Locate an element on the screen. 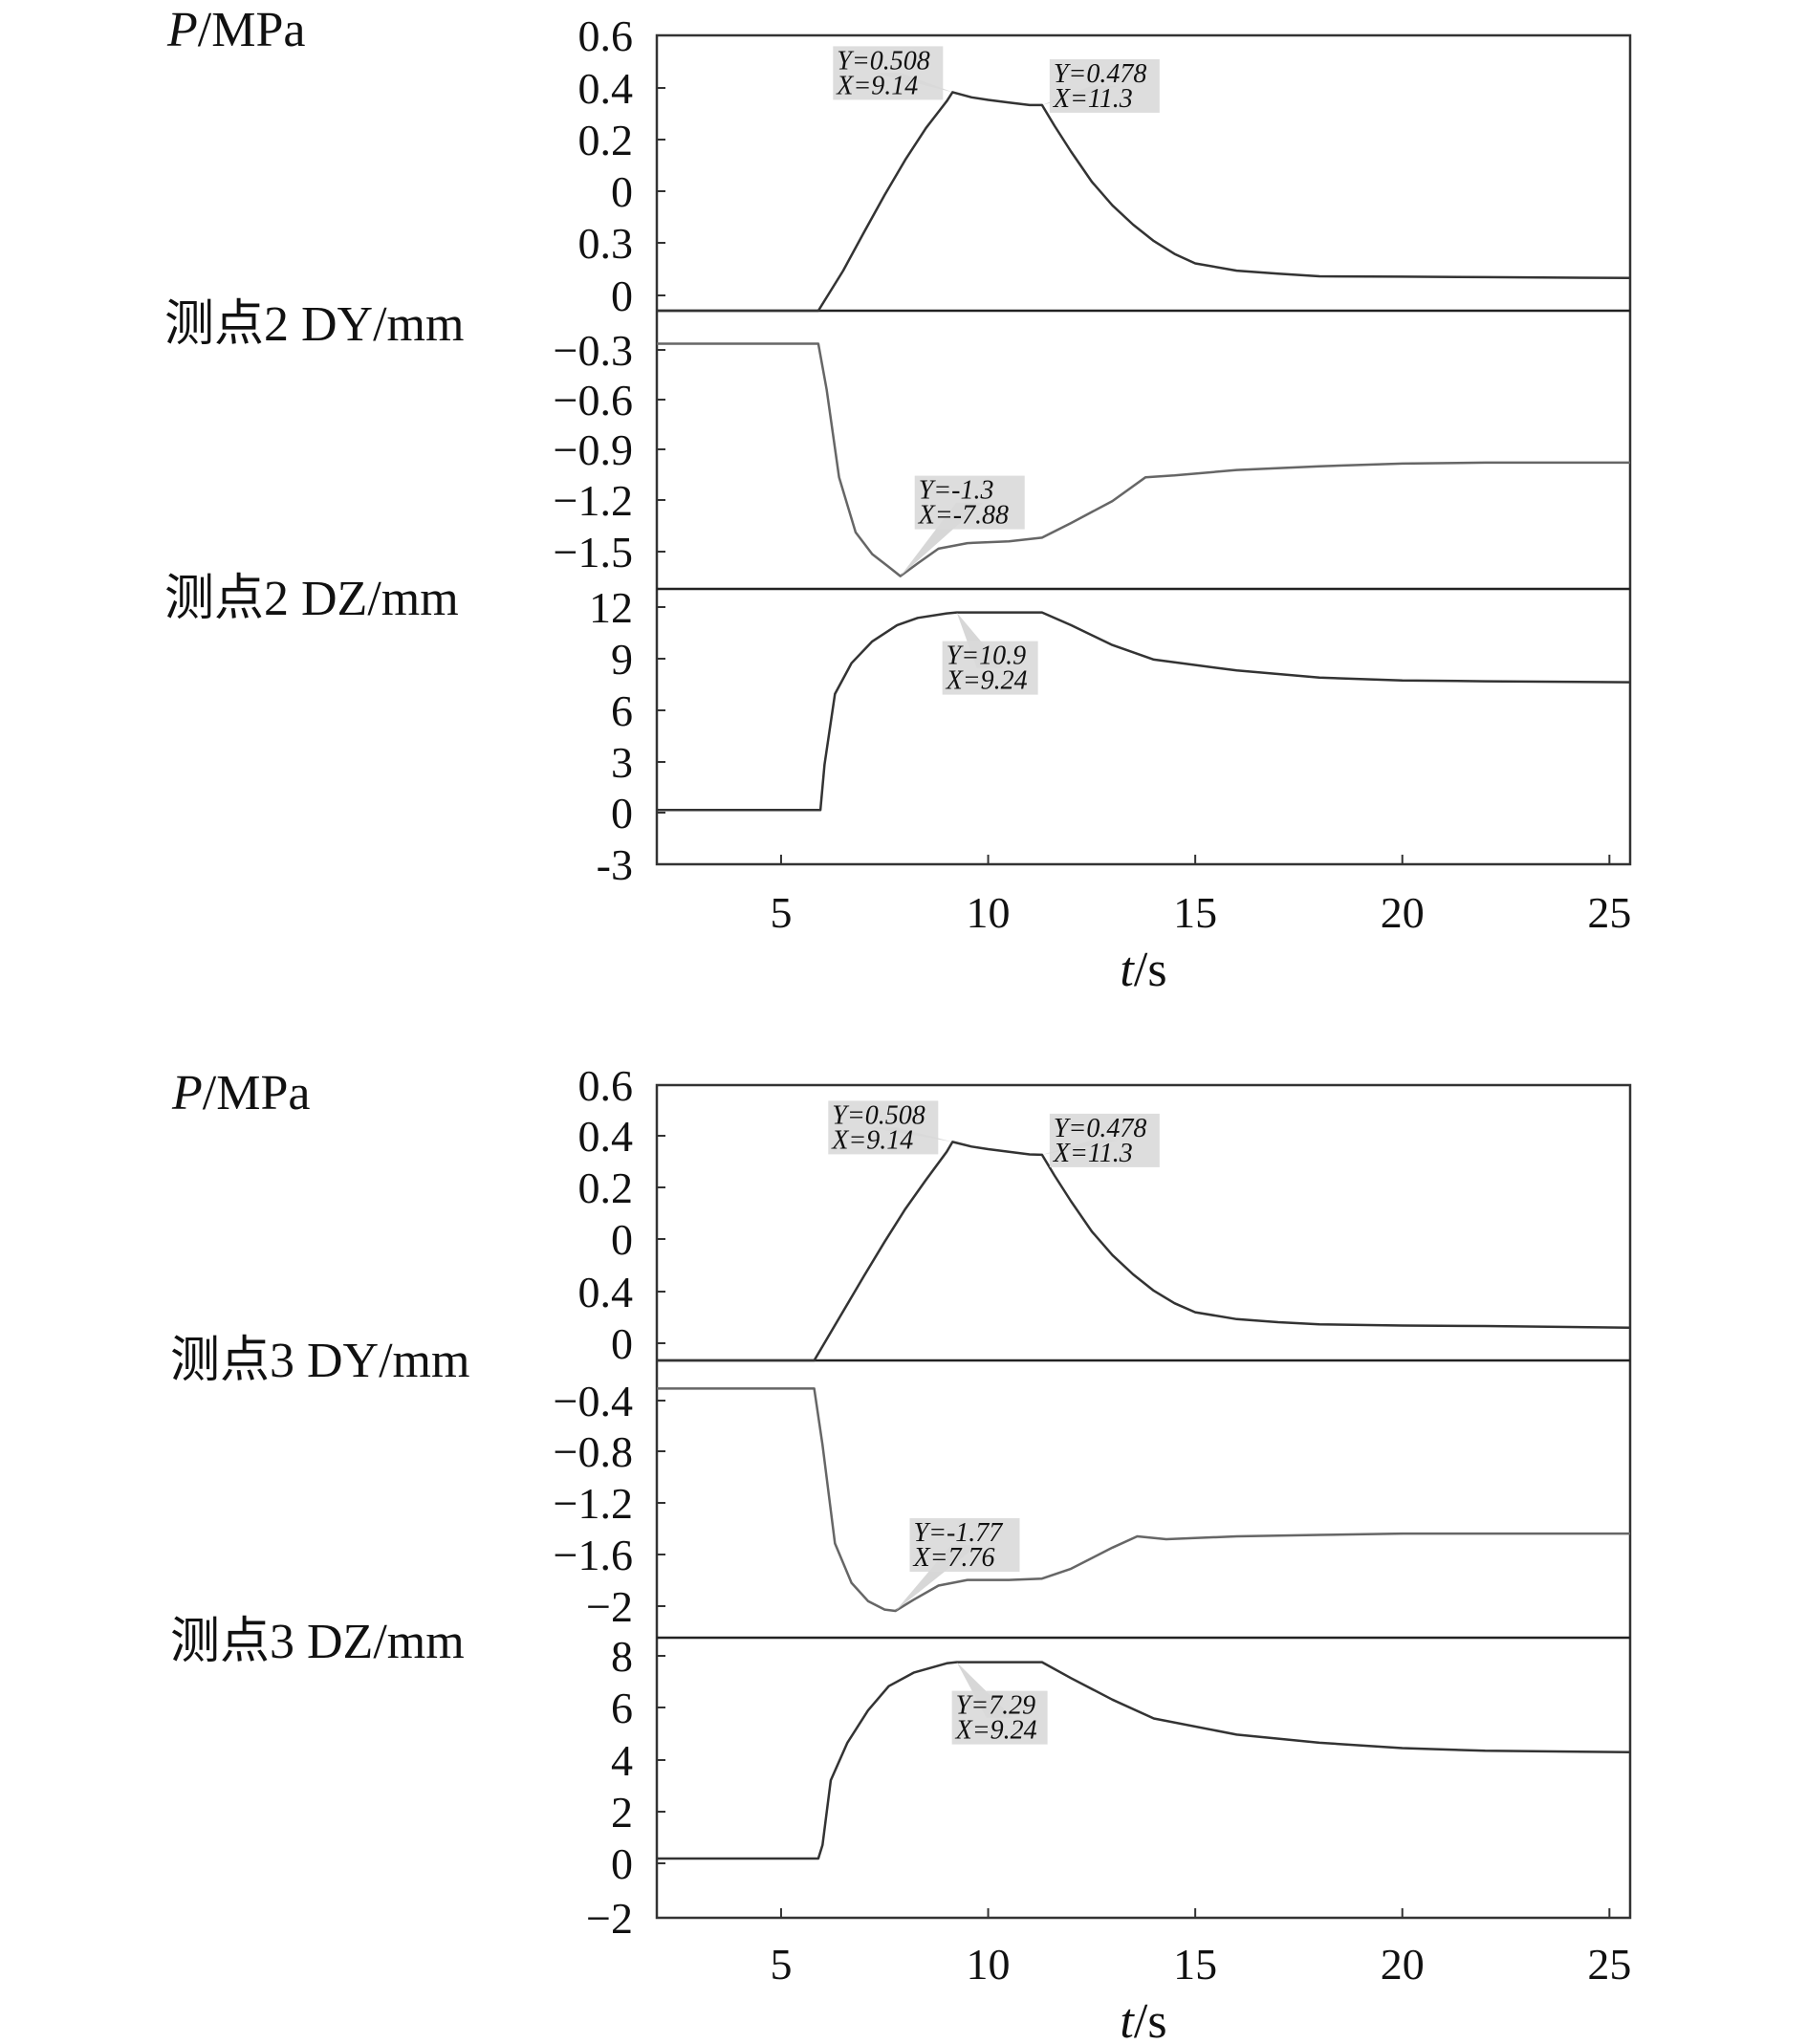  y-tick-label: 4 is located at coordinates (622, 1760).